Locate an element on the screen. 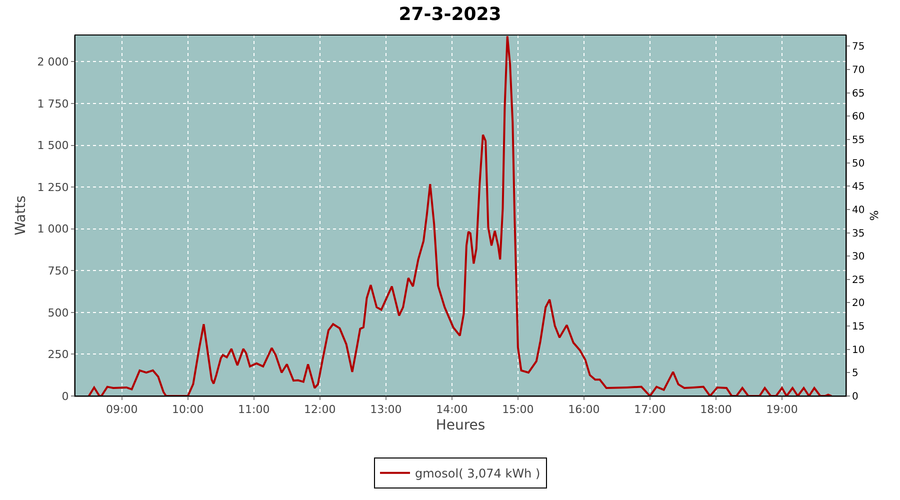 The width and height of the screenshot is (900, 500). y-tick-label: 0 is located at coordinates (65, 396).